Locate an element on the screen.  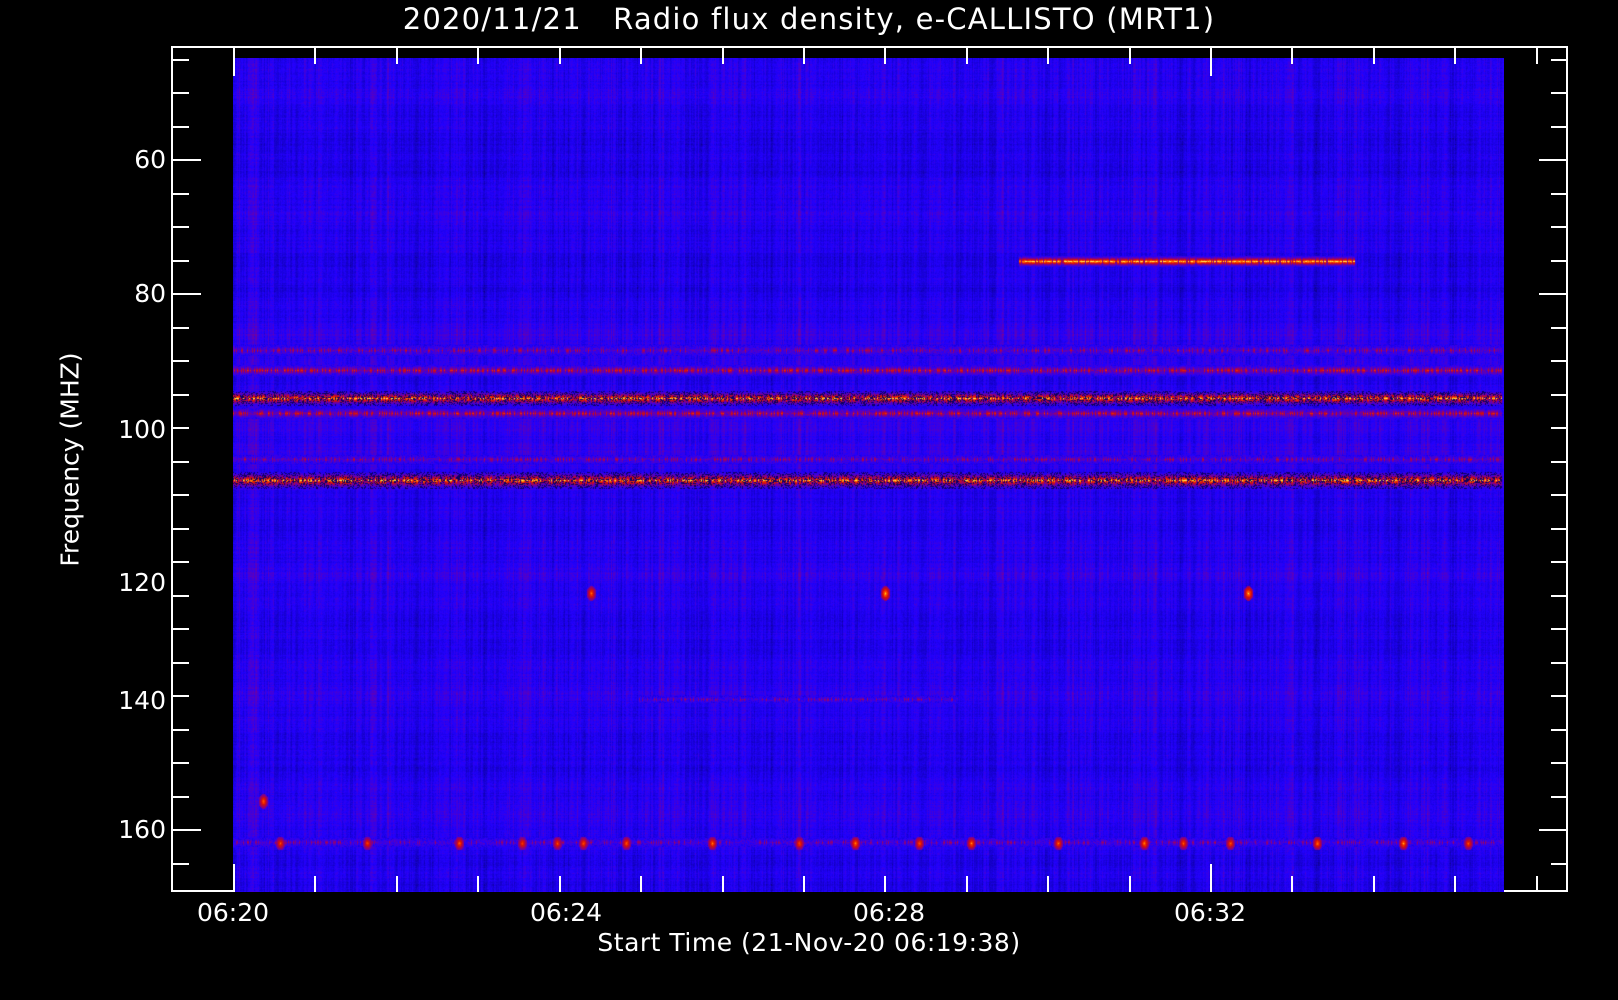
y-tick-label-0: 60 is located at coordinates (150, 159).